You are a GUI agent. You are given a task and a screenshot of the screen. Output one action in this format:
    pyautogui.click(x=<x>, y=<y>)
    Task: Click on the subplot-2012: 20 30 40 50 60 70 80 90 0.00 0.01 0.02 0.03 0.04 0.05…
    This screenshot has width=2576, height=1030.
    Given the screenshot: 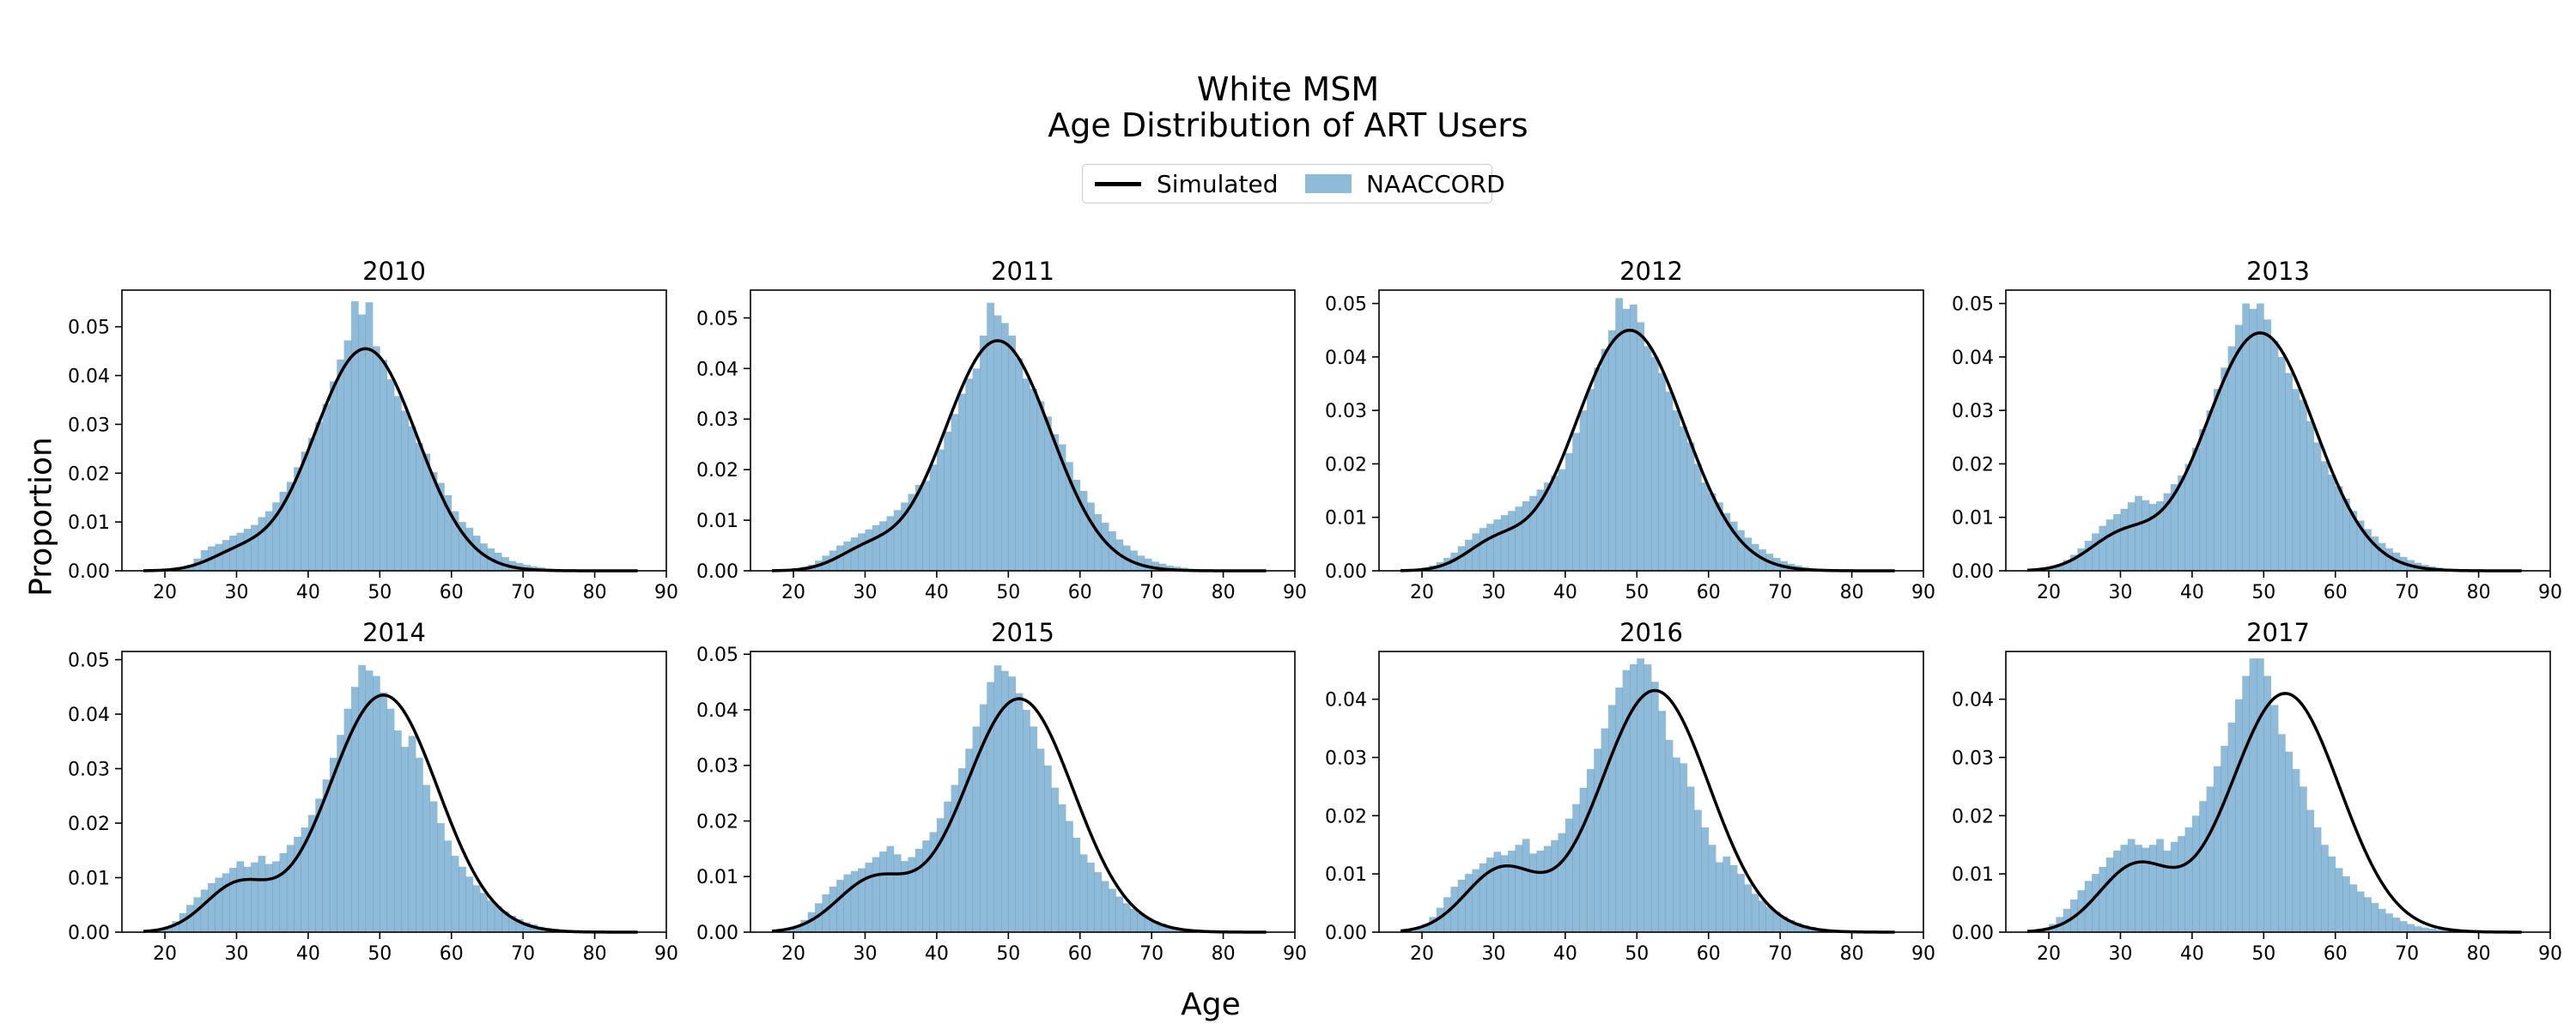 What is the action you would take?
    pyautogui.click(x=1630, y=430)
    